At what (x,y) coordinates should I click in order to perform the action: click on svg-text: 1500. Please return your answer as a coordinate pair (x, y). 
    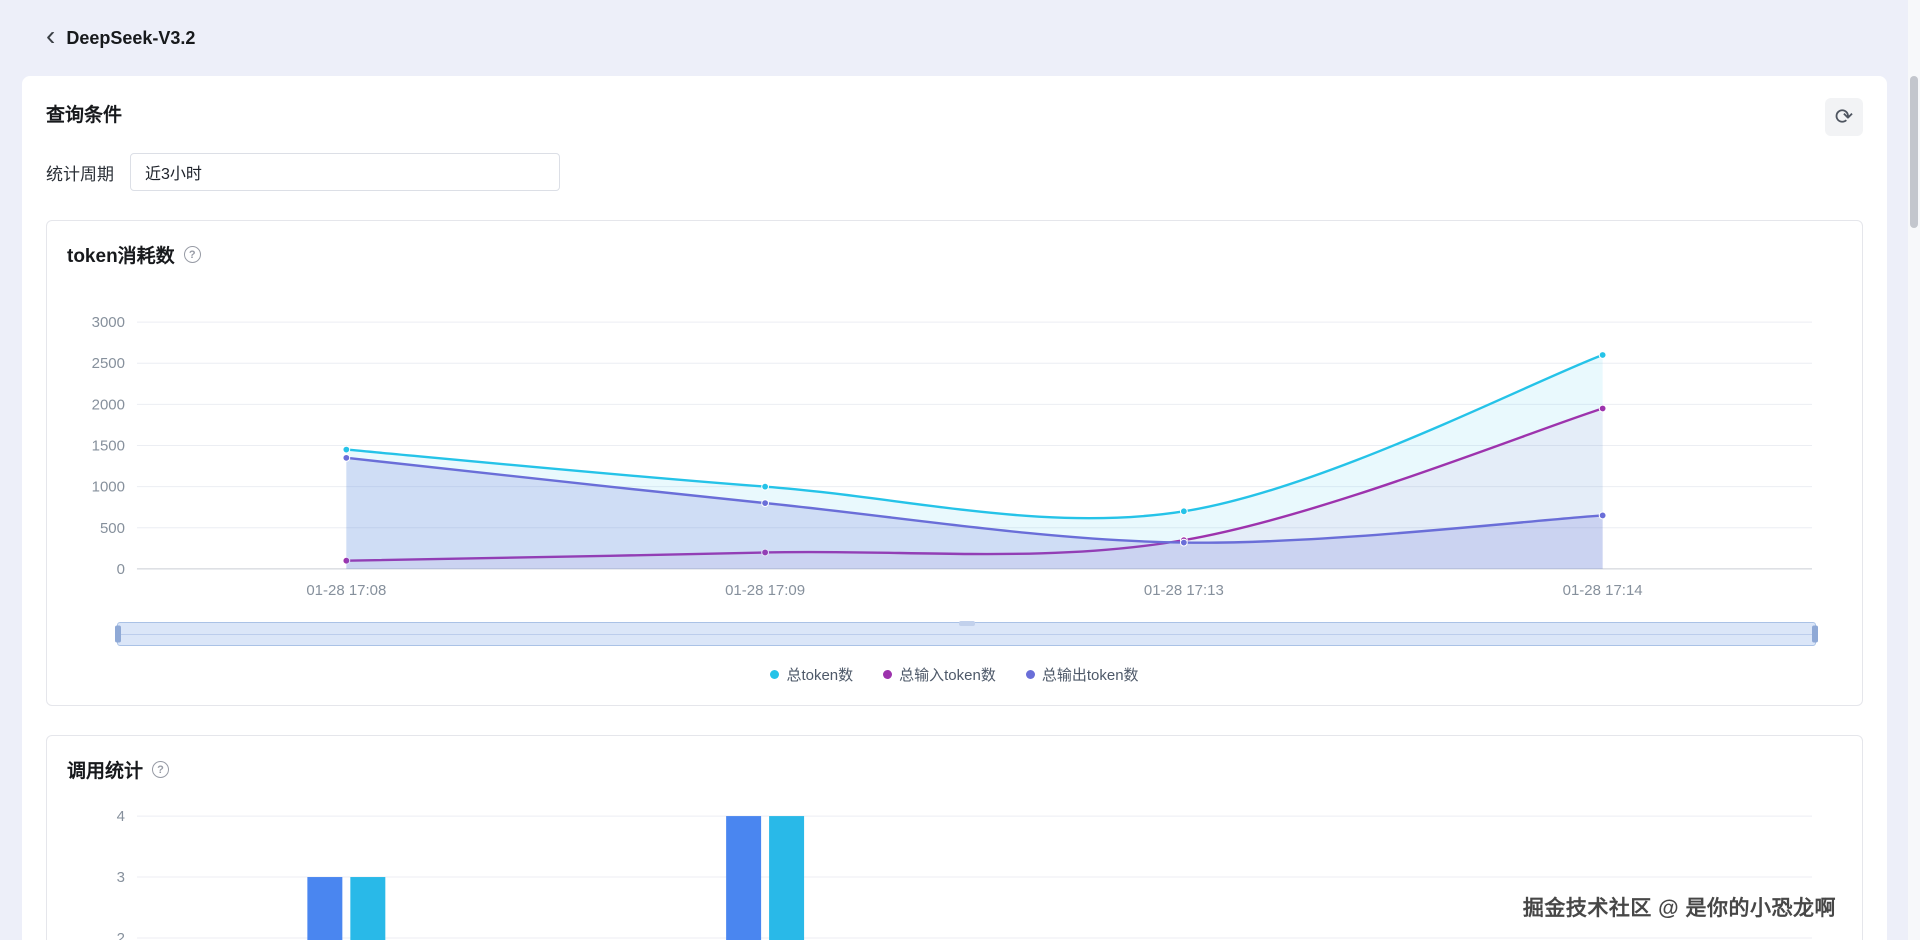
    Looking at the image, I should click on (108, 445).